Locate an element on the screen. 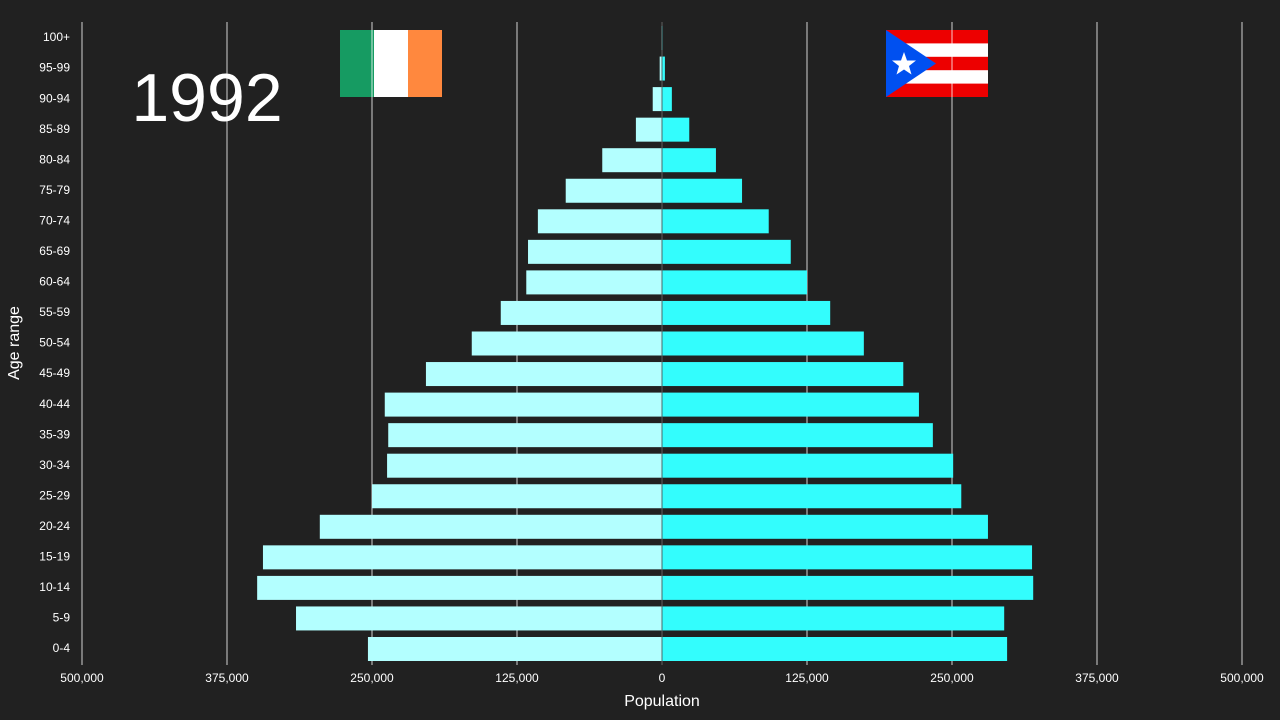 The width and height of the screenshot is (1280, 720). y-axis-label: Age range is located at coordinates (14, 343).